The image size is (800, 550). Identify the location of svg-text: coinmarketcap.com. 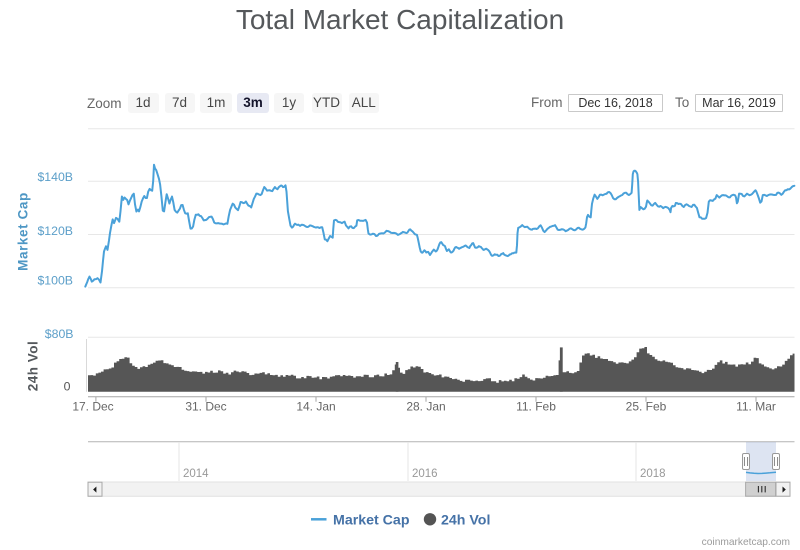
(746, 542).